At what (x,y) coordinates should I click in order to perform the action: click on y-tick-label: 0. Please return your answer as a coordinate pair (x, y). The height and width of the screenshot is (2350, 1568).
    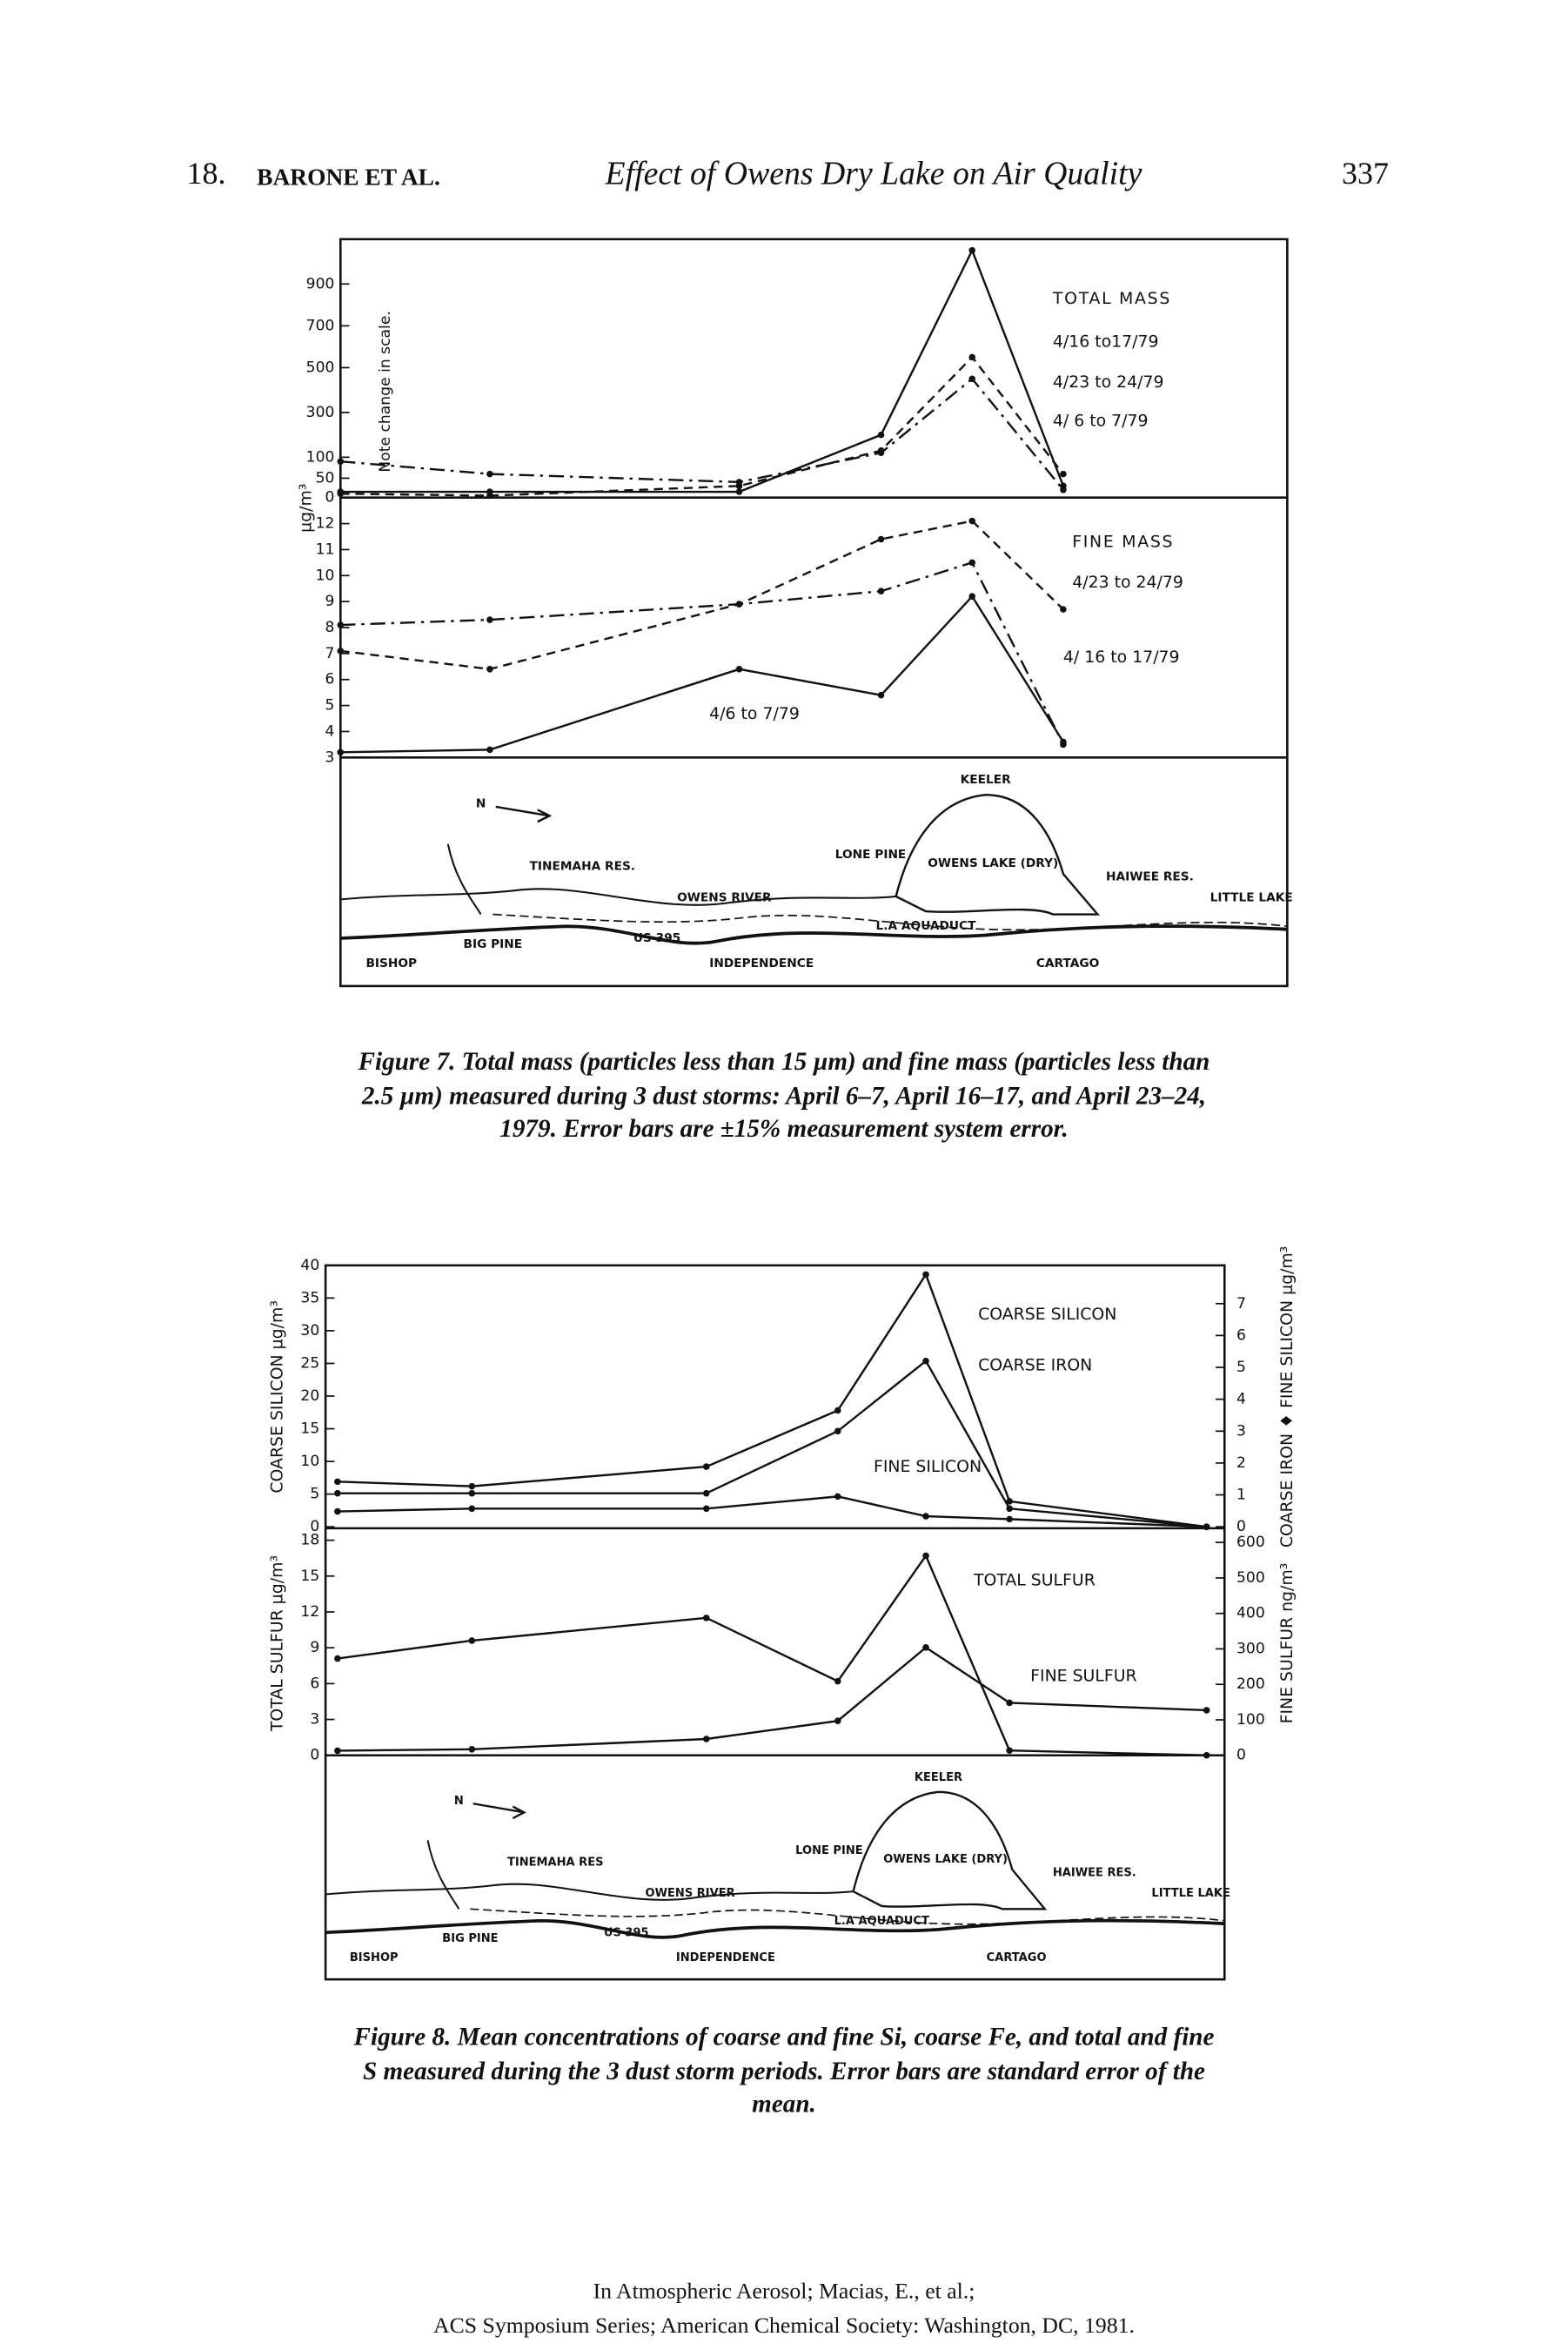
    Looking at the image, I should click on (330, 498).